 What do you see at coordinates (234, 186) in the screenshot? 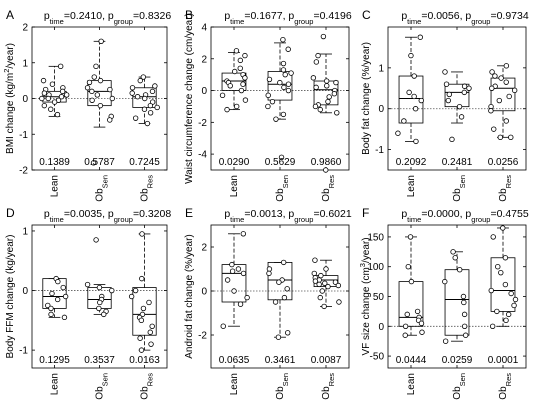
I see `x-category-label: Lean` at bounding box center [234, 186].